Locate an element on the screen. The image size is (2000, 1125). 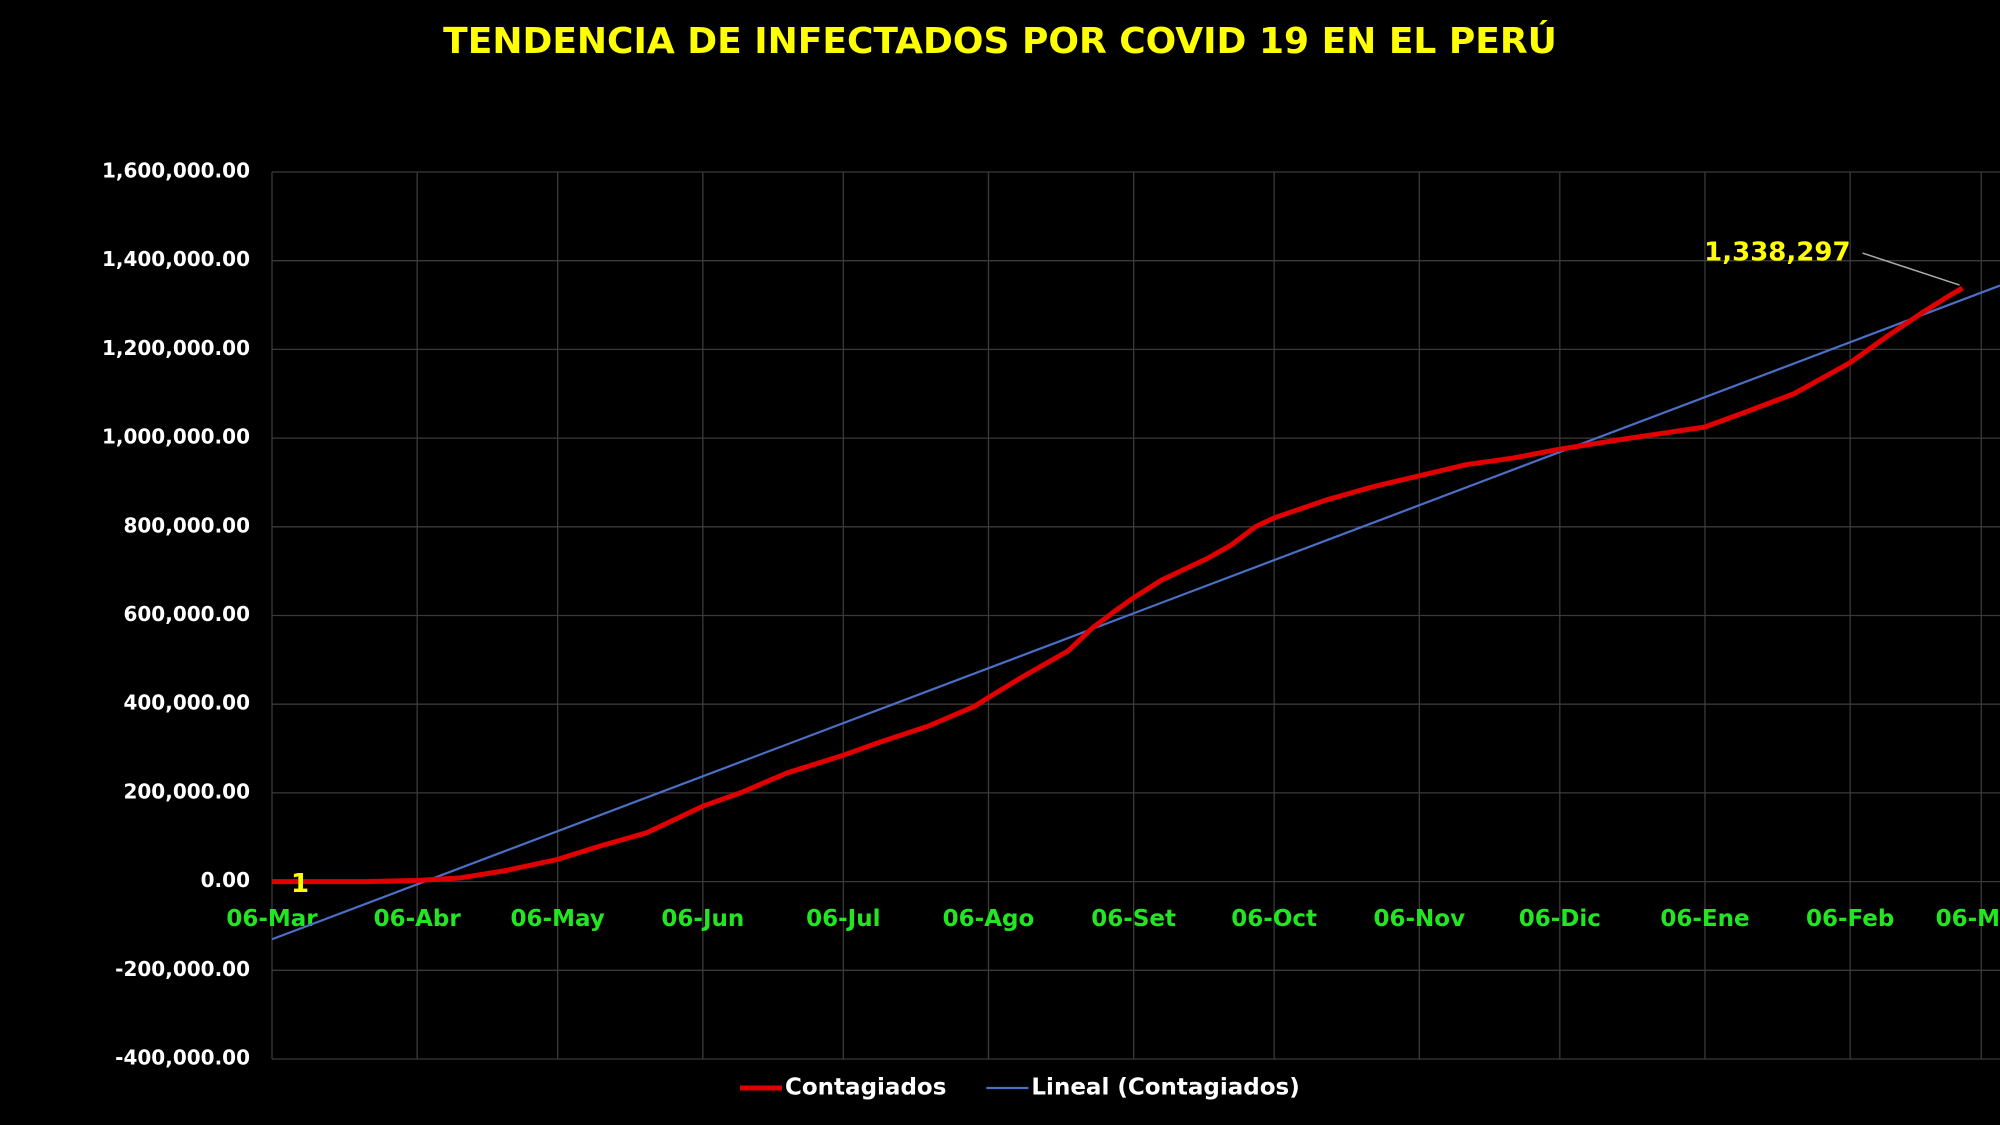
y-tick-label: 1,400,000.00 is located at coordinates (176, 259).